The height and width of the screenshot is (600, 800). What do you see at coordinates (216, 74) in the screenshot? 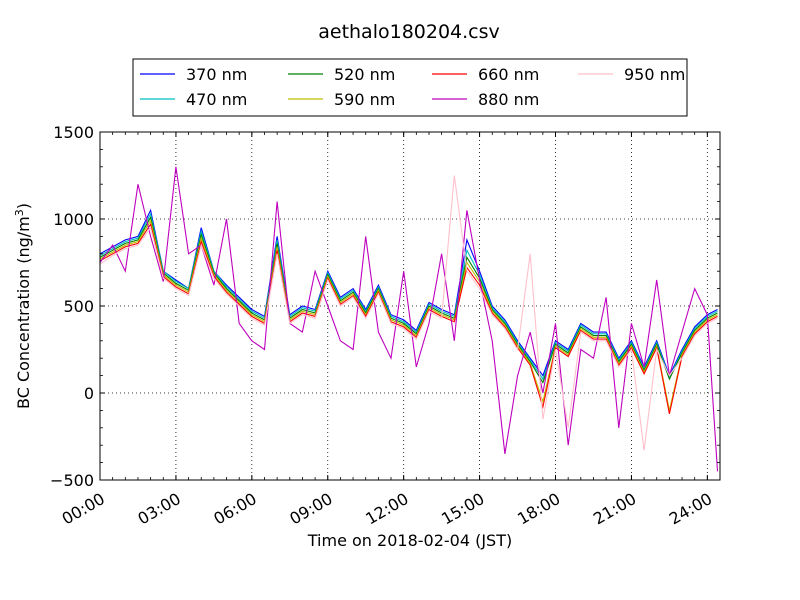
I see `legend-label-0: 370 nm` at bounding box center [216, 74].